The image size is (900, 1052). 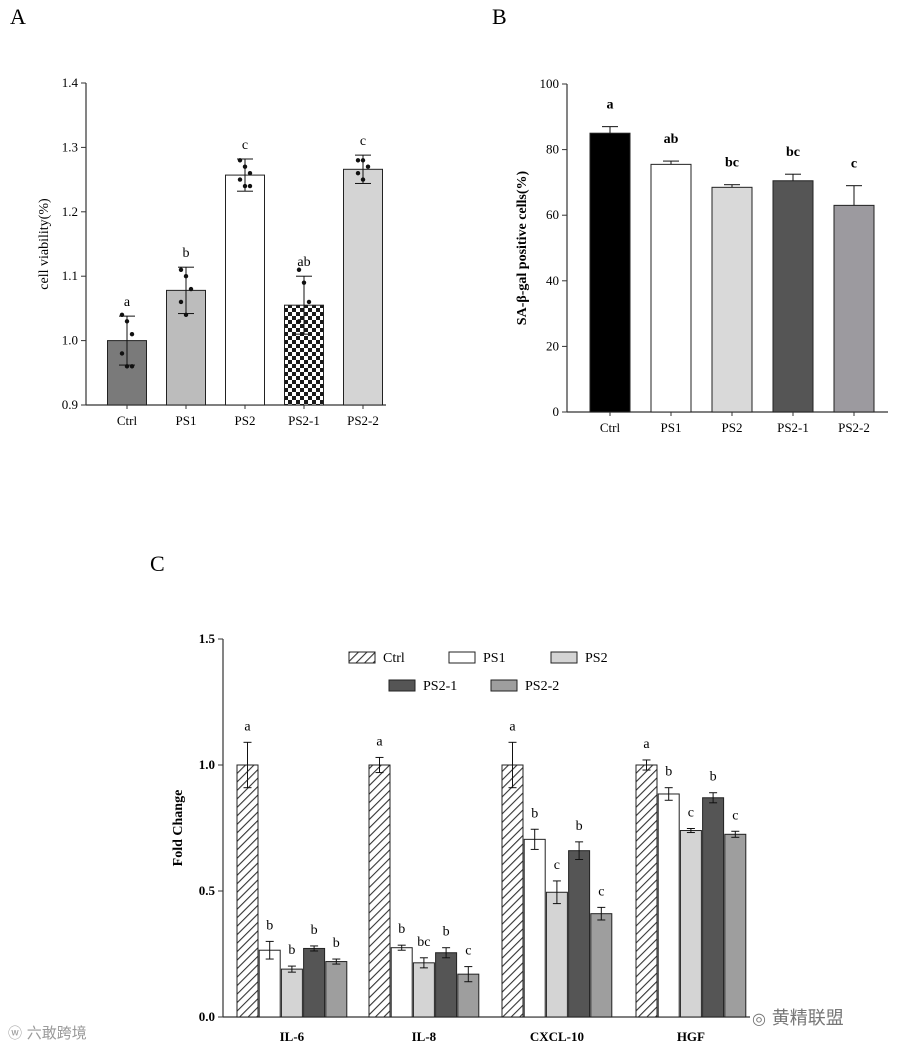 What do you see at coordinates (70, 275) in the screenshot?
I see `y-tick-label: 1.1` at bounding box center [70, 275].